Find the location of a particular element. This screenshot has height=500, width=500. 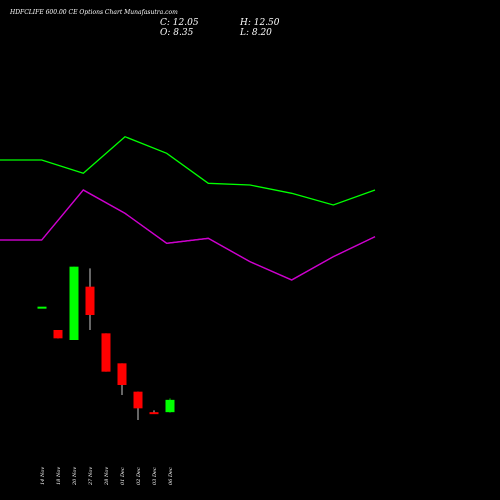

low-value: L: 8.20 is located at coordinates (256, 33).